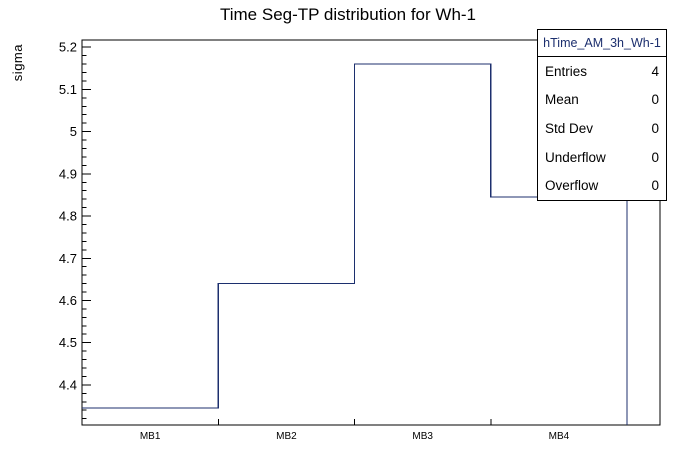 The width and height of the screenshot is (696, 472). I want to click on x-axis: MB1 MB2 MB3 MB4, so click(354, 430).